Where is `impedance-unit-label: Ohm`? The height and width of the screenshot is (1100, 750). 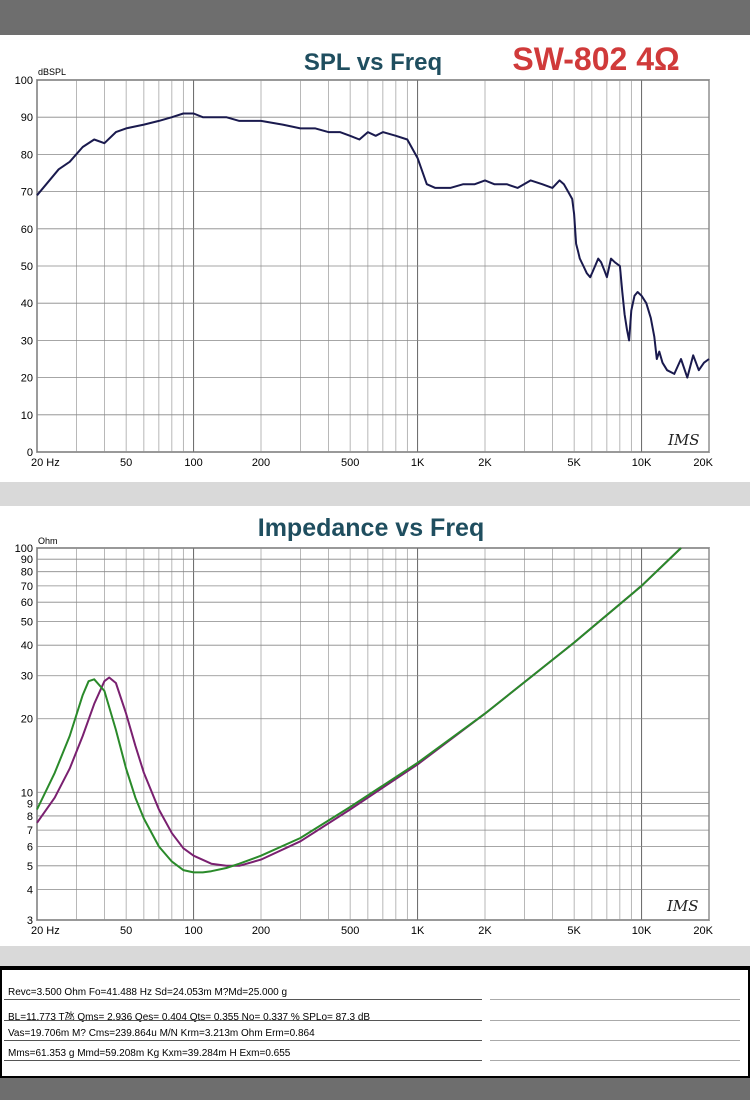
impedance-unit-label: Ohm is located at coordinates (48, 541).